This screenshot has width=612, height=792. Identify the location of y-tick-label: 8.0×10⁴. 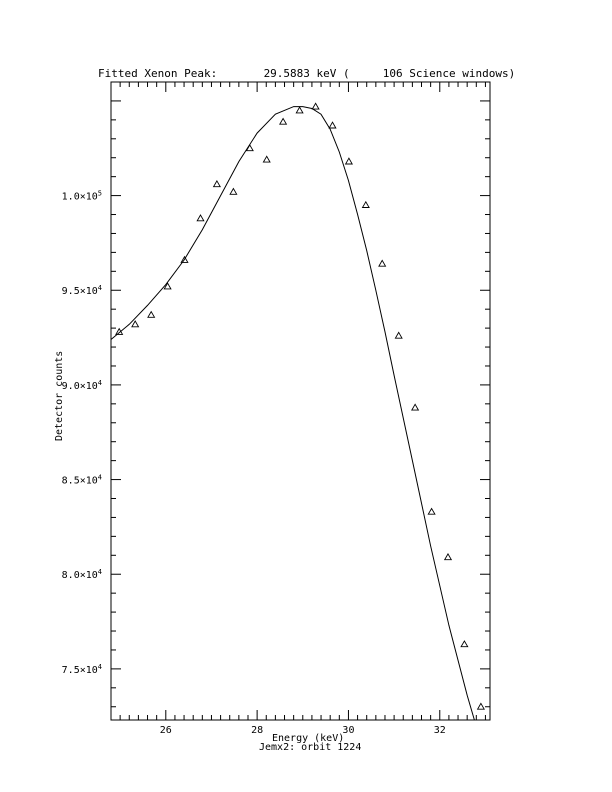
(82, 574).